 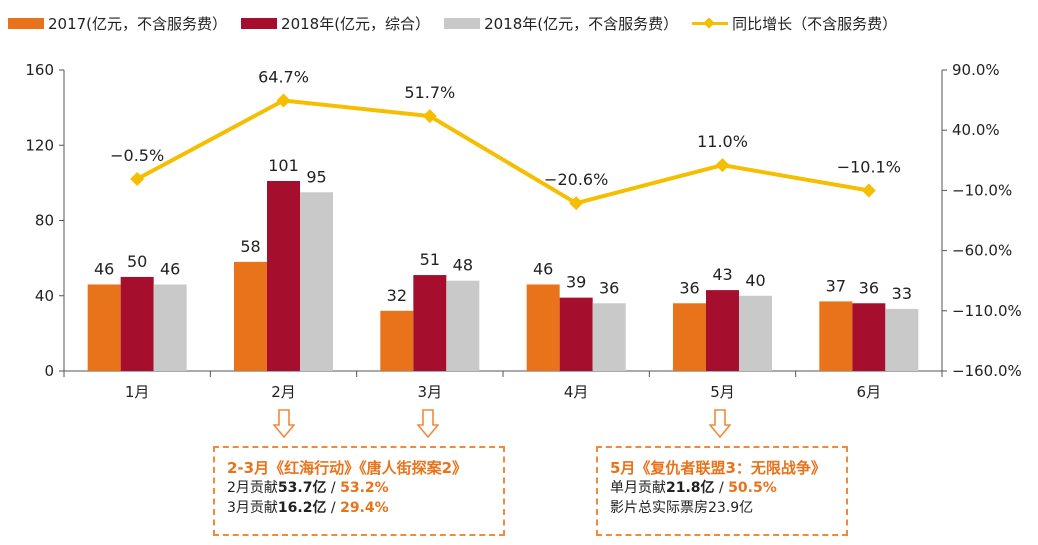 What do you see at coordinates (252, 488) in the screenshot?
I see `annotation-label: 2月贡献` at bounding box center [252, 488].